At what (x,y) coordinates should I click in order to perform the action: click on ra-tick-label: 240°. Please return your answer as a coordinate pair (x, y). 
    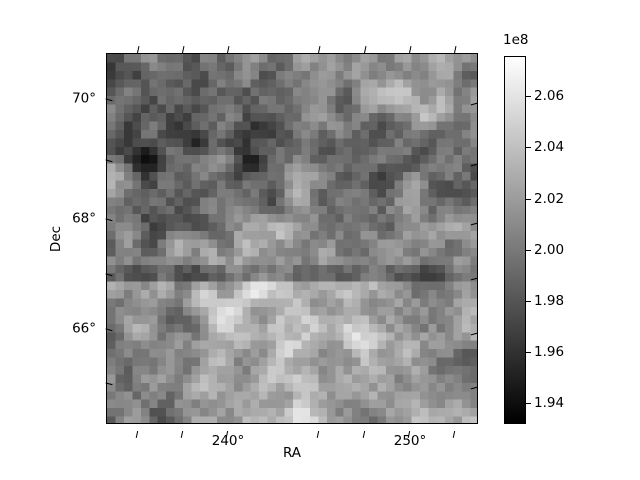
    Looking at the image, I should click on (228, 441).